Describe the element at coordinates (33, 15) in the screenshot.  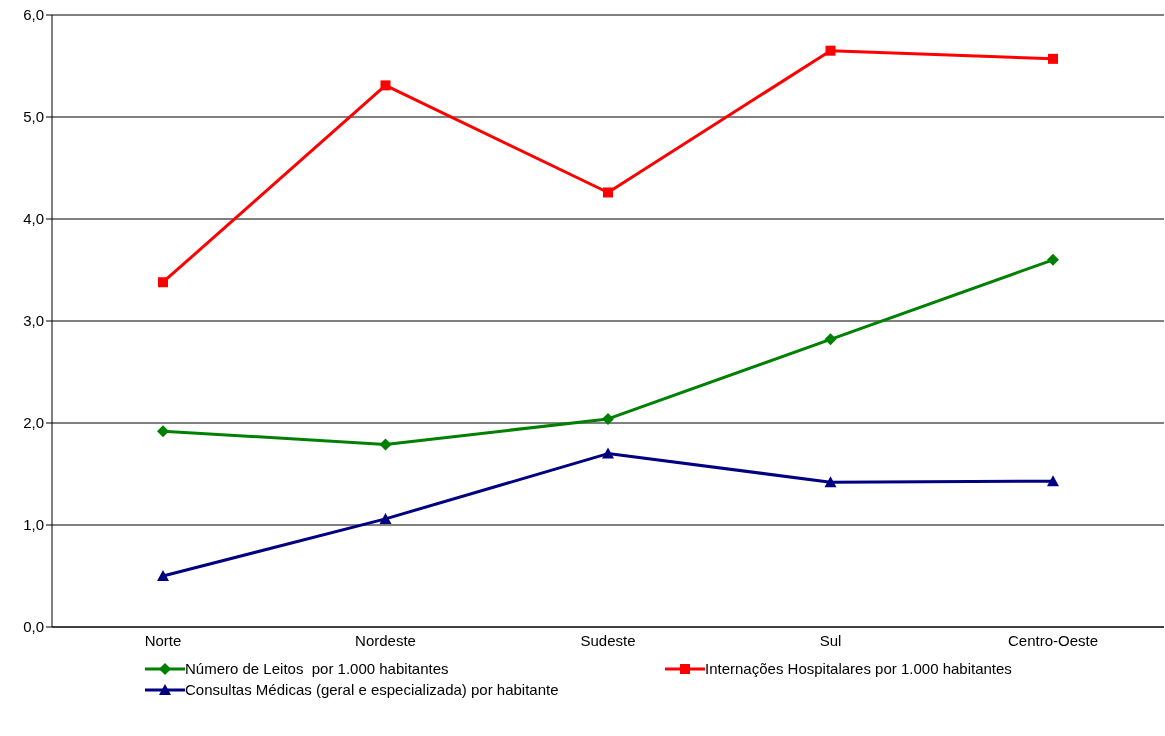
I see `y-tick-label: 6,0` at that location.